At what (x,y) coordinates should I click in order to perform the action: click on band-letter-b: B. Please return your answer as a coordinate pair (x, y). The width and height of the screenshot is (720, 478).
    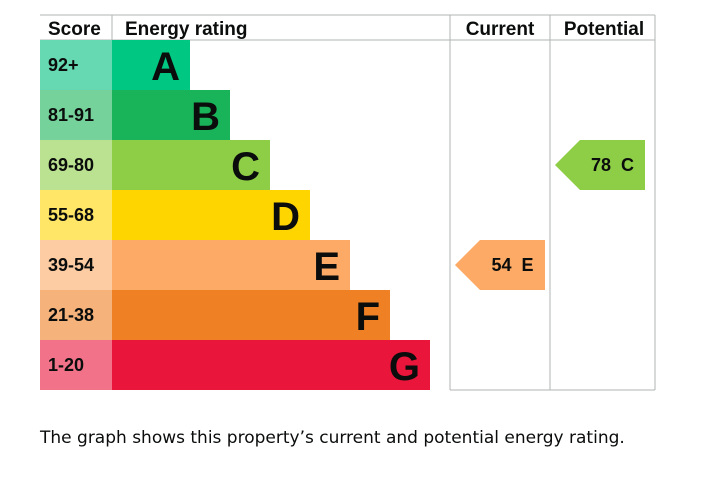
    Looking at the image, I should click on (205, 117).